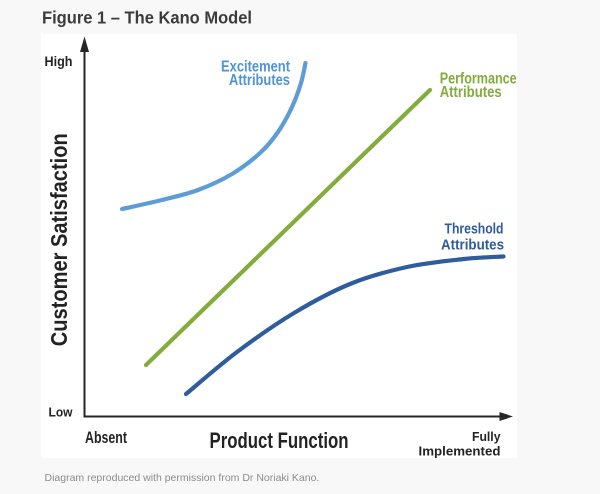  What do you see at coordinates (486, 436) in the screenshot?
I see `svg-text: Fully` at bounding box center [486, 436].